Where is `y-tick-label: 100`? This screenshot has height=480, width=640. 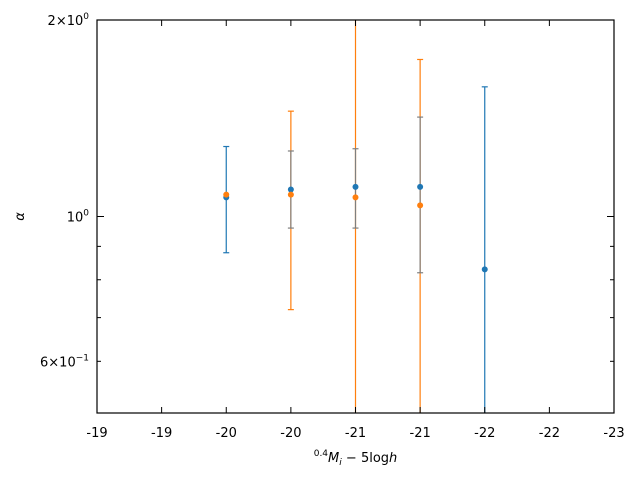 y-tick-label: 100 is located at coordinates (78, 217).